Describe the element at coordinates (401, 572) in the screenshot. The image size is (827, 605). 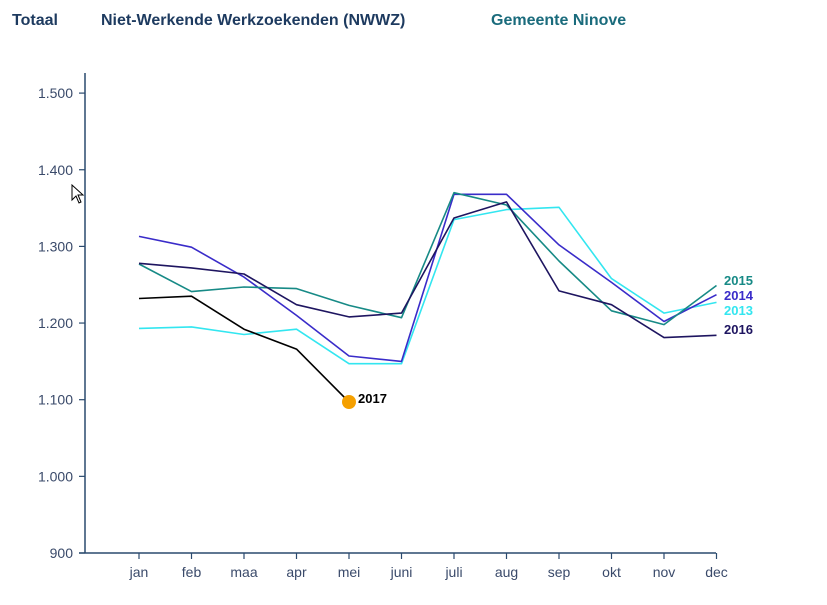
I see `x-tick-label: juni` at that location.